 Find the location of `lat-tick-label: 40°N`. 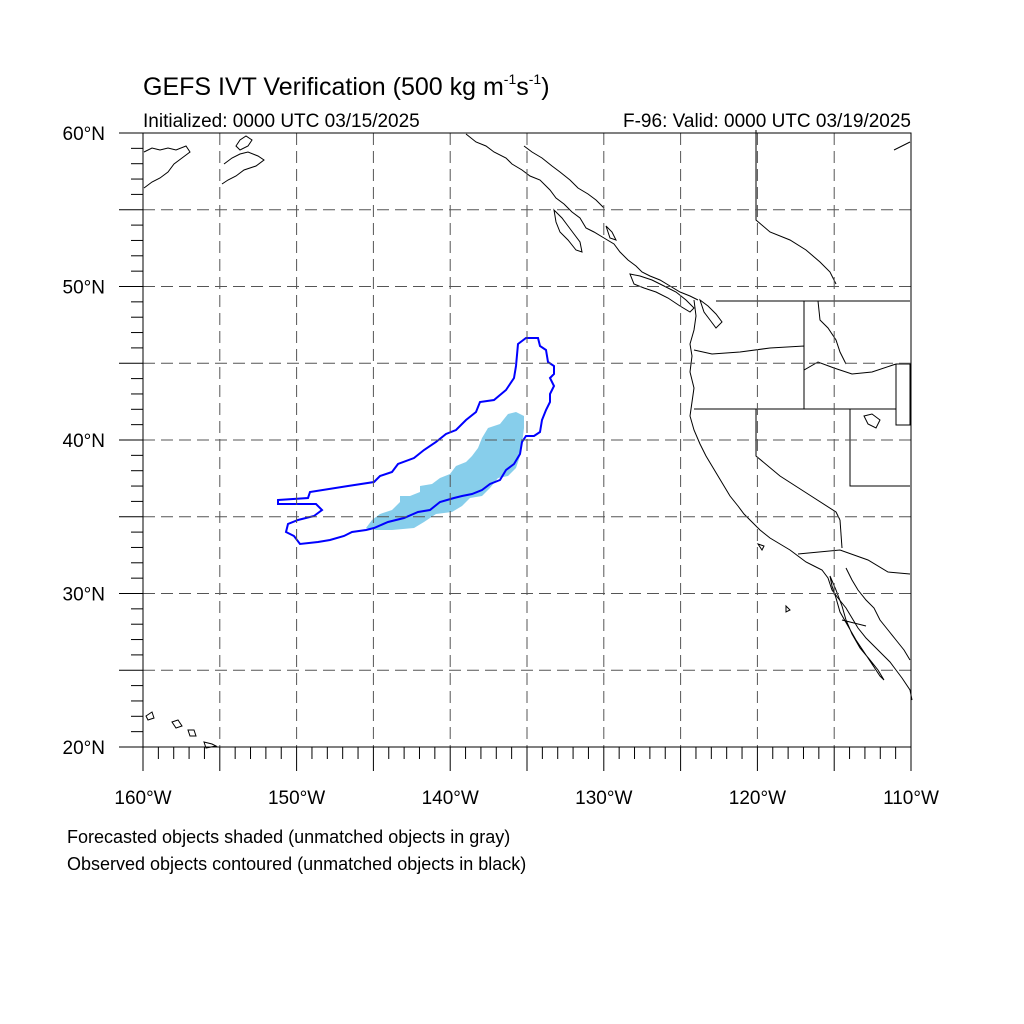

lat-tick-label: 40°N is located at coordinates (84, 441).